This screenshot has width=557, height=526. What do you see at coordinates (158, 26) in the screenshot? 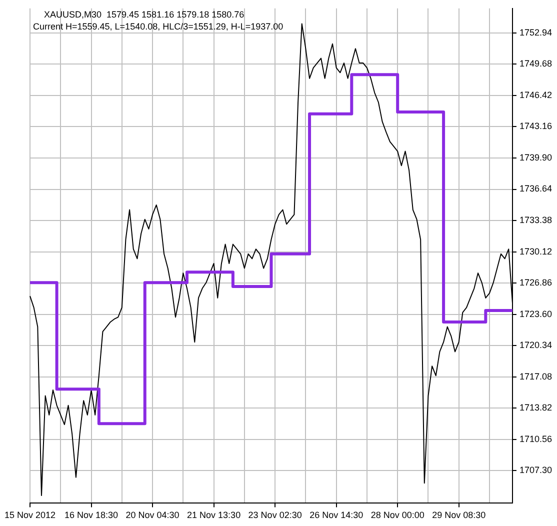
I see `text: Current H=1559.45, L=1540.08, HLC/3=1551.29, H-L=1937.00` at bounding box center [158, 26].